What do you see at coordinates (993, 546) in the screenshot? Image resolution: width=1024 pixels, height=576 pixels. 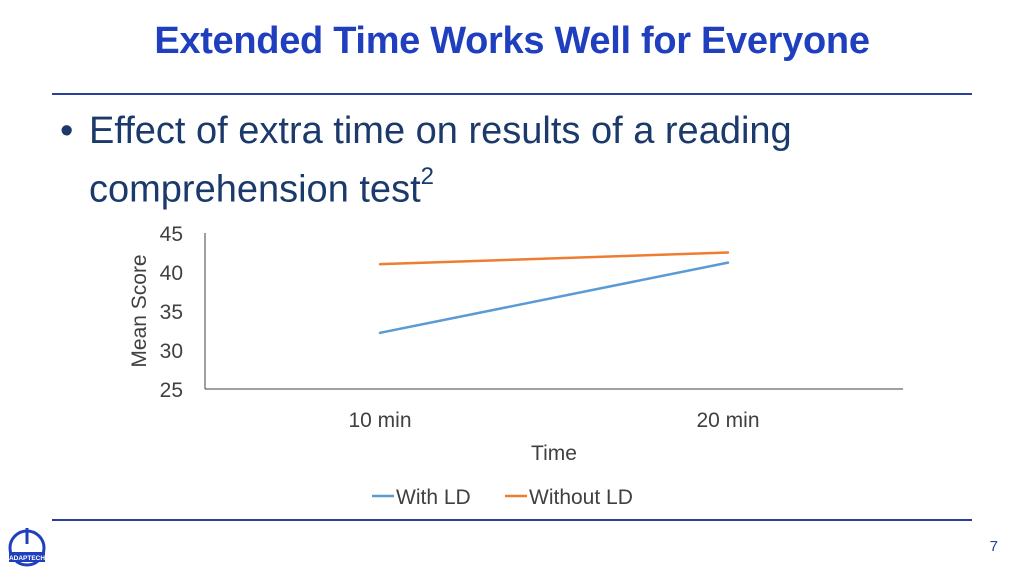 I see `page-number: 7` at bounding box center [993, 546].